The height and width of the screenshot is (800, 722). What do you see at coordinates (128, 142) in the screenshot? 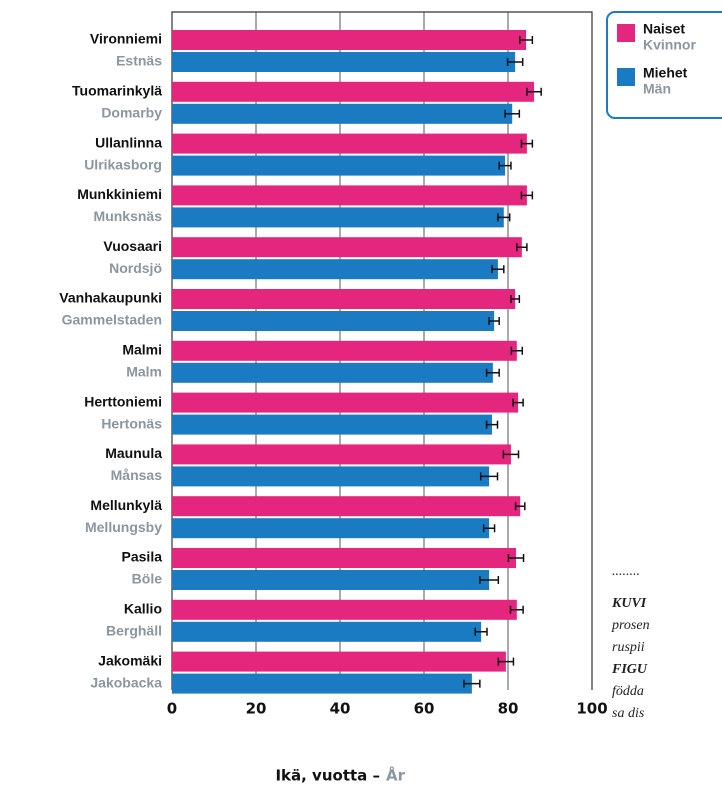
I see `category-label: Ullanlinna` at bounding box center [128, 142].